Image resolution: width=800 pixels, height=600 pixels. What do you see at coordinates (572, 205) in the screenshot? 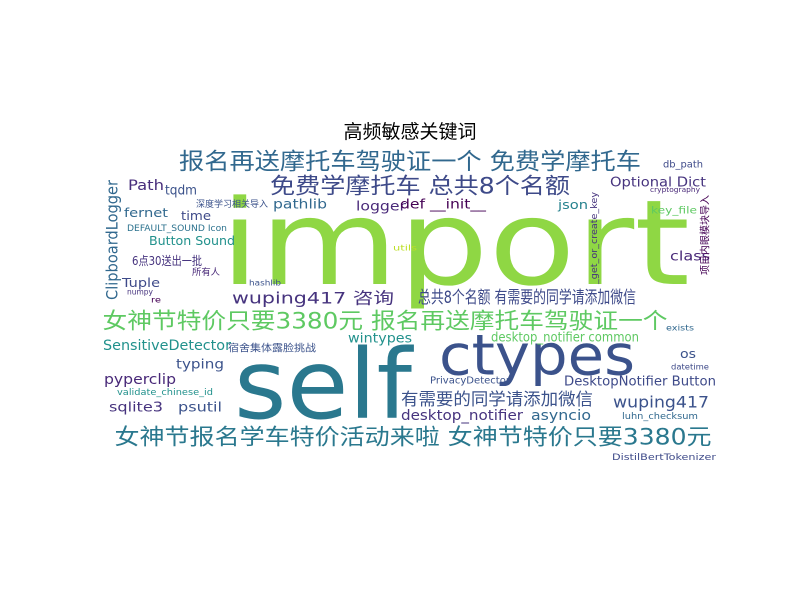
I see `word: json` at bounding box center [572, 205].